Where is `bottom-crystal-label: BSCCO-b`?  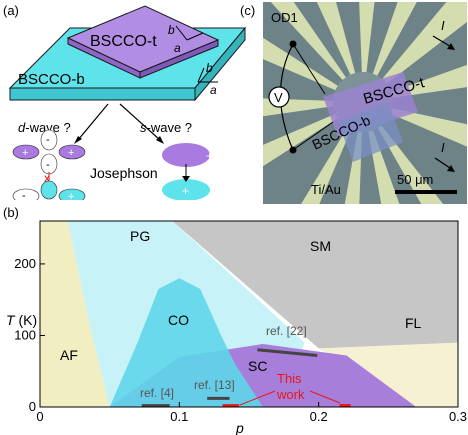 bottom-crystal-label: BSCCO-b is located at coordinates (51, 79).